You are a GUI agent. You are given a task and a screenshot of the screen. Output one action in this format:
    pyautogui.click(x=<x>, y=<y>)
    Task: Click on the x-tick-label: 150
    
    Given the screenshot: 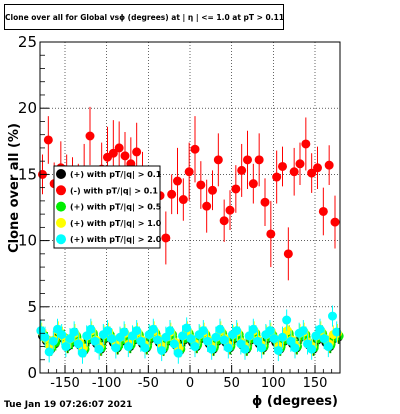 What is the action you would take?
    pyautogui.click(x=315, y=383)
    